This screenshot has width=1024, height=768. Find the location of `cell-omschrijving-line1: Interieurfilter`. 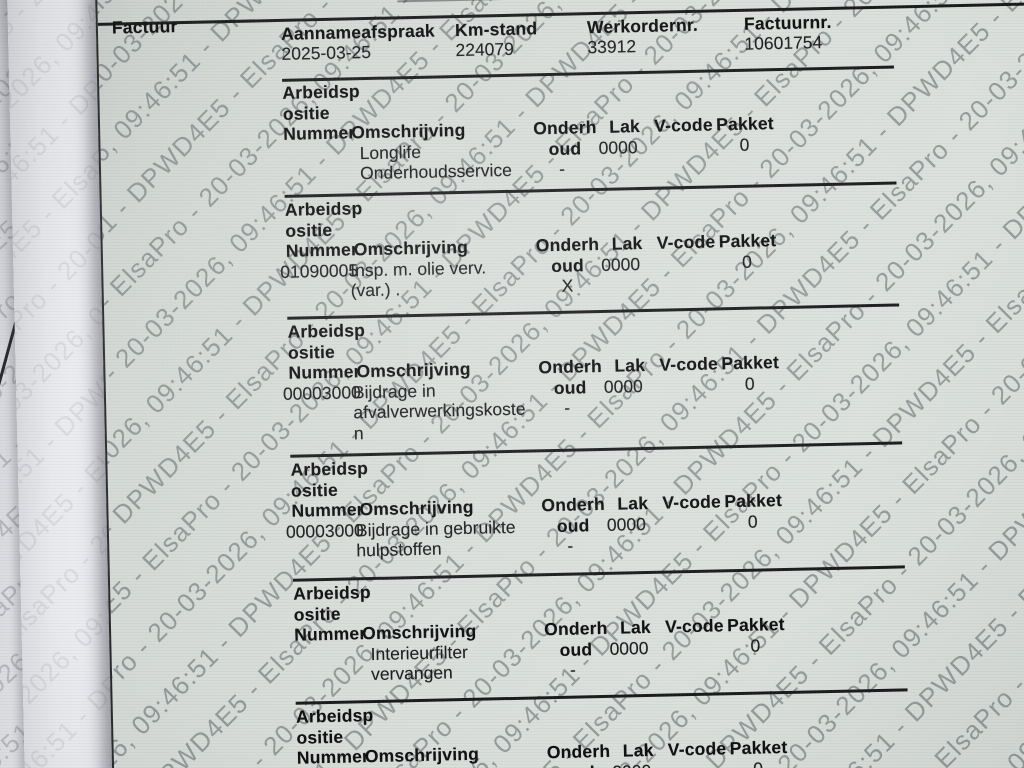

cell-omschrijving-line1: Interieurfilter is located at coordinates (419, 653).